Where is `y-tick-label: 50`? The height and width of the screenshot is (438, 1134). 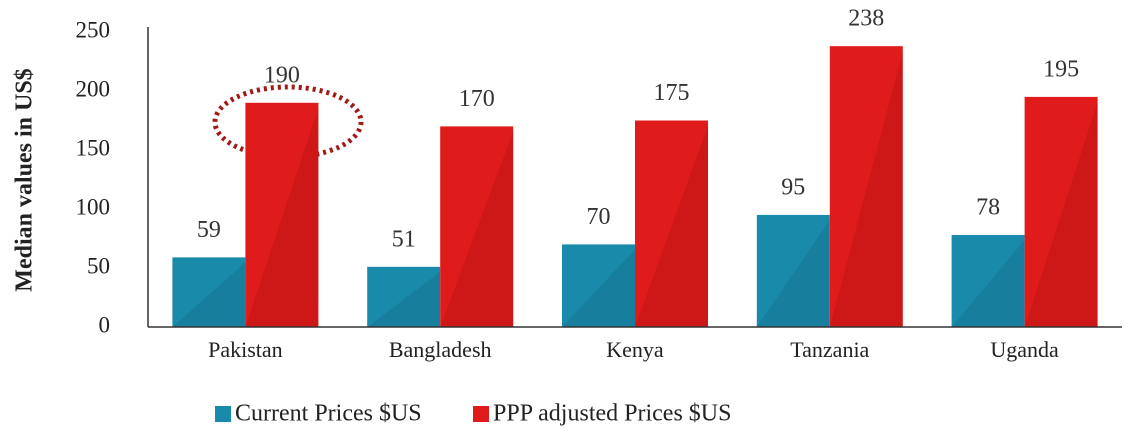 y-tick-label: 50 is located at coordinates (98, 265).